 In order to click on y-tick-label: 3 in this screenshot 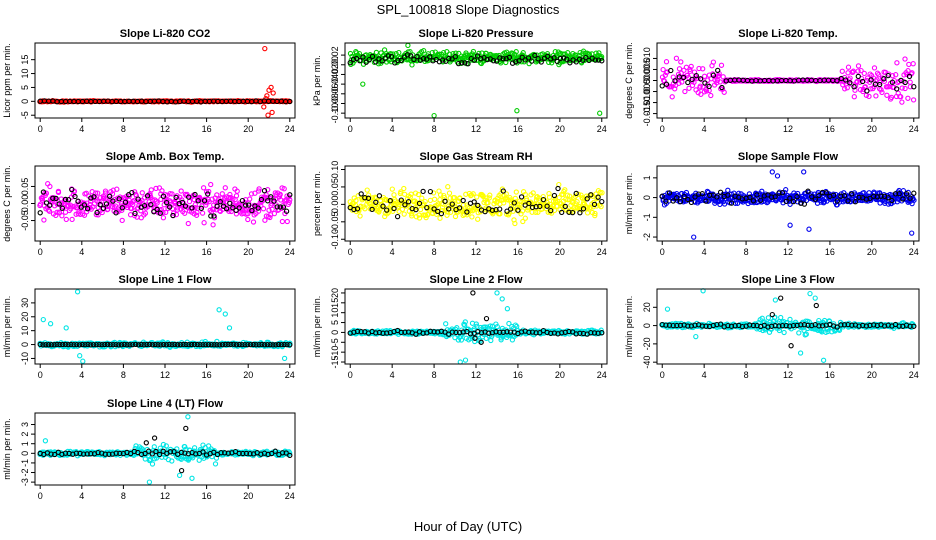, I will do `click(25, 424)`.